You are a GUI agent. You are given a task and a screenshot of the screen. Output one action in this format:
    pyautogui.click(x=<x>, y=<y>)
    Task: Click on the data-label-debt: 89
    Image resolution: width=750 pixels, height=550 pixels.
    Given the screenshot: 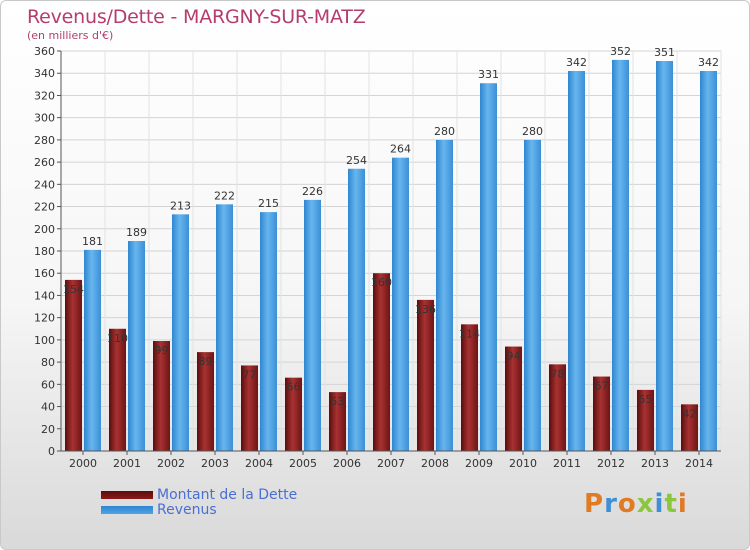 What is the action you would take?
    pyautogui.click(x=206, y=361)
    